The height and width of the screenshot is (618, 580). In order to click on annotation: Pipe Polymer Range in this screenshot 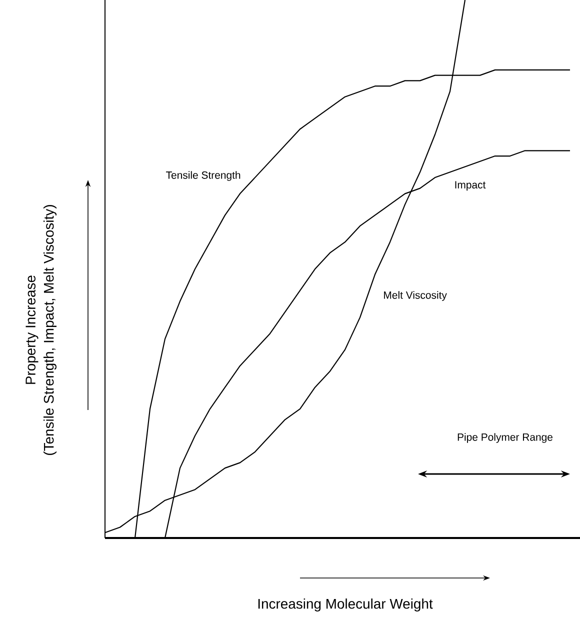, I will do `click(505, 438)`.